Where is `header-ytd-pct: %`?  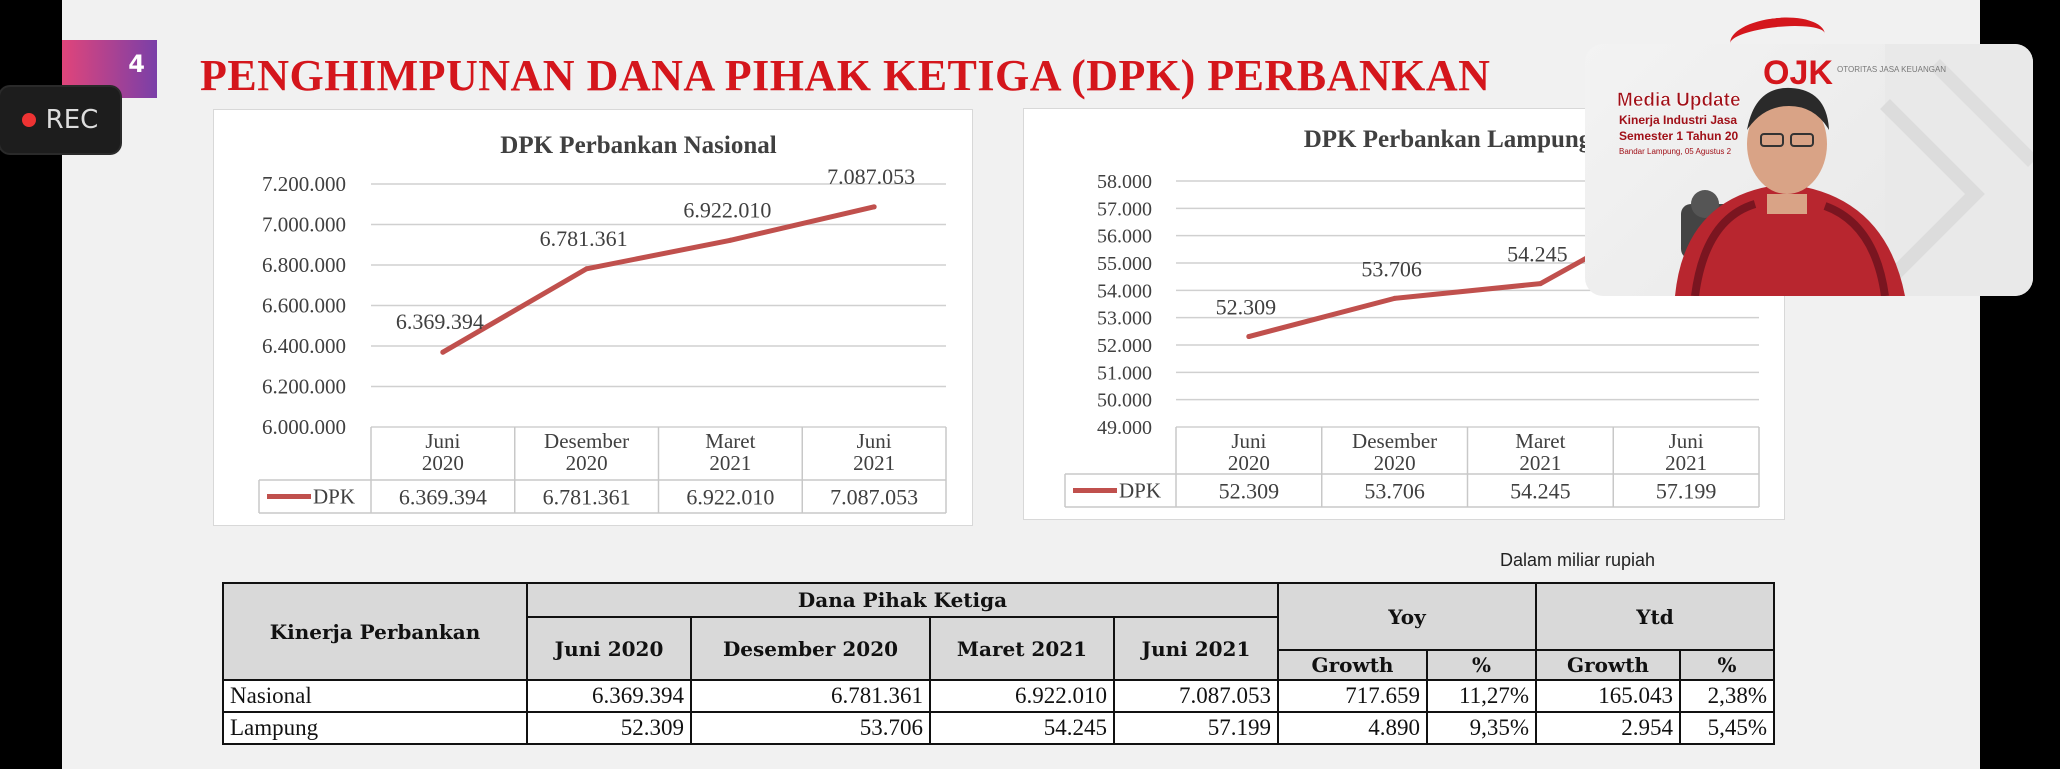 header-ytd-pct: % is located at coordinates (1727, 665).